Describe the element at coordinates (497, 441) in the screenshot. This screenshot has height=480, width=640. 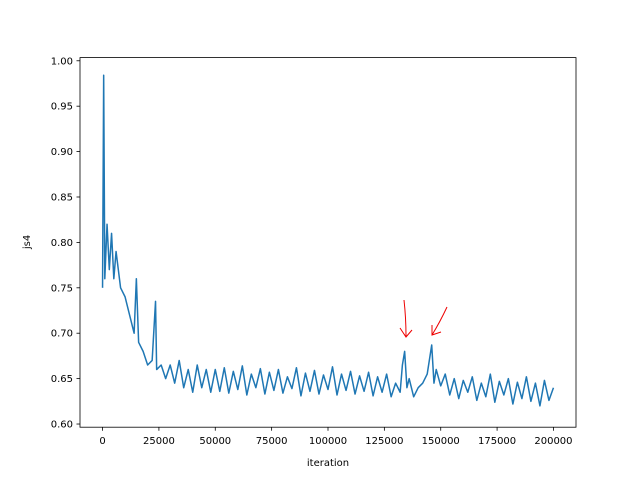
I see `x-tick-label: 175000` at that location.